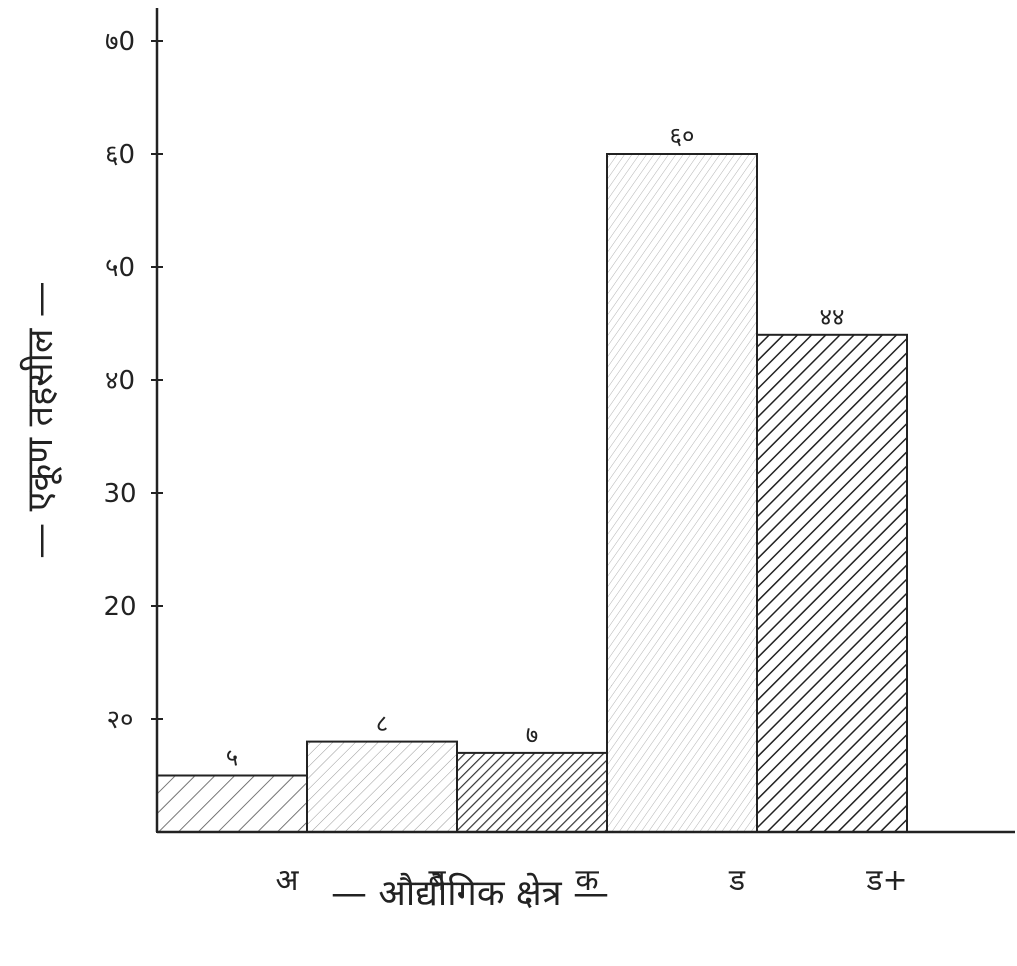  Describe the element at coordinates (382, 724) in the screenshot. I see `data-label-1: ८` at that location.